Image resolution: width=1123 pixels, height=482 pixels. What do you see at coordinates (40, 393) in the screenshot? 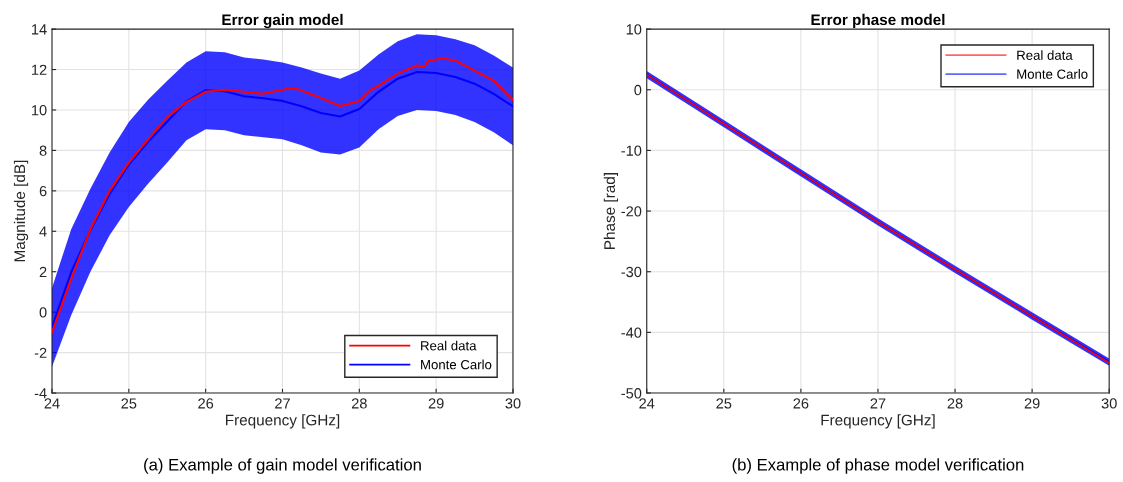
I see `y-tick-label: -4` at bounding box center [40, 393].